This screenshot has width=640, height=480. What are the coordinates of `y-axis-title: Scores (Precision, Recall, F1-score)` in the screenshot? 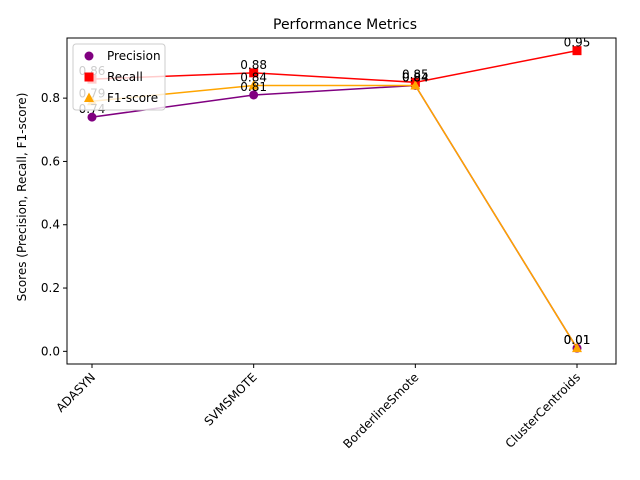 It's located at (22, 197).